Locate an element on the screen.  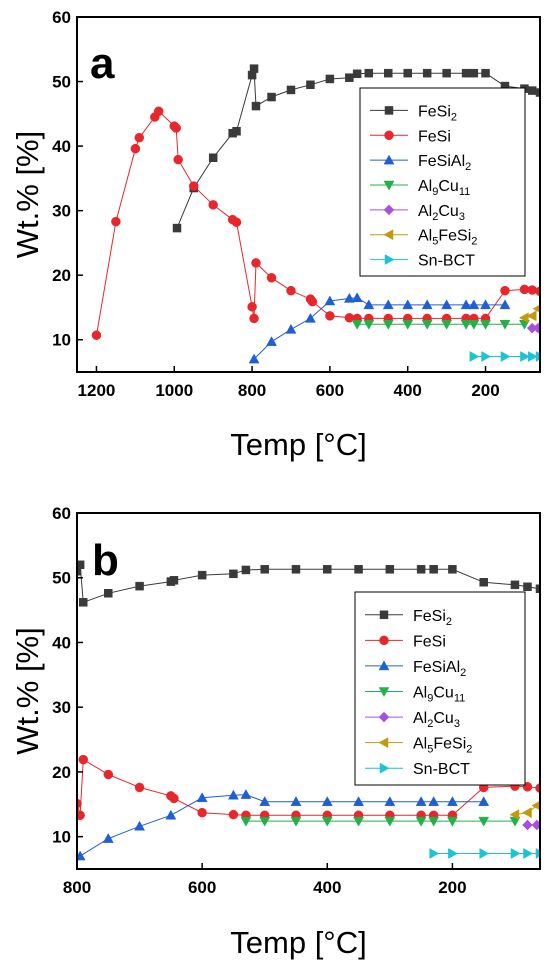
x-tick-label-3: 200 is located at coordinates (452, 887).